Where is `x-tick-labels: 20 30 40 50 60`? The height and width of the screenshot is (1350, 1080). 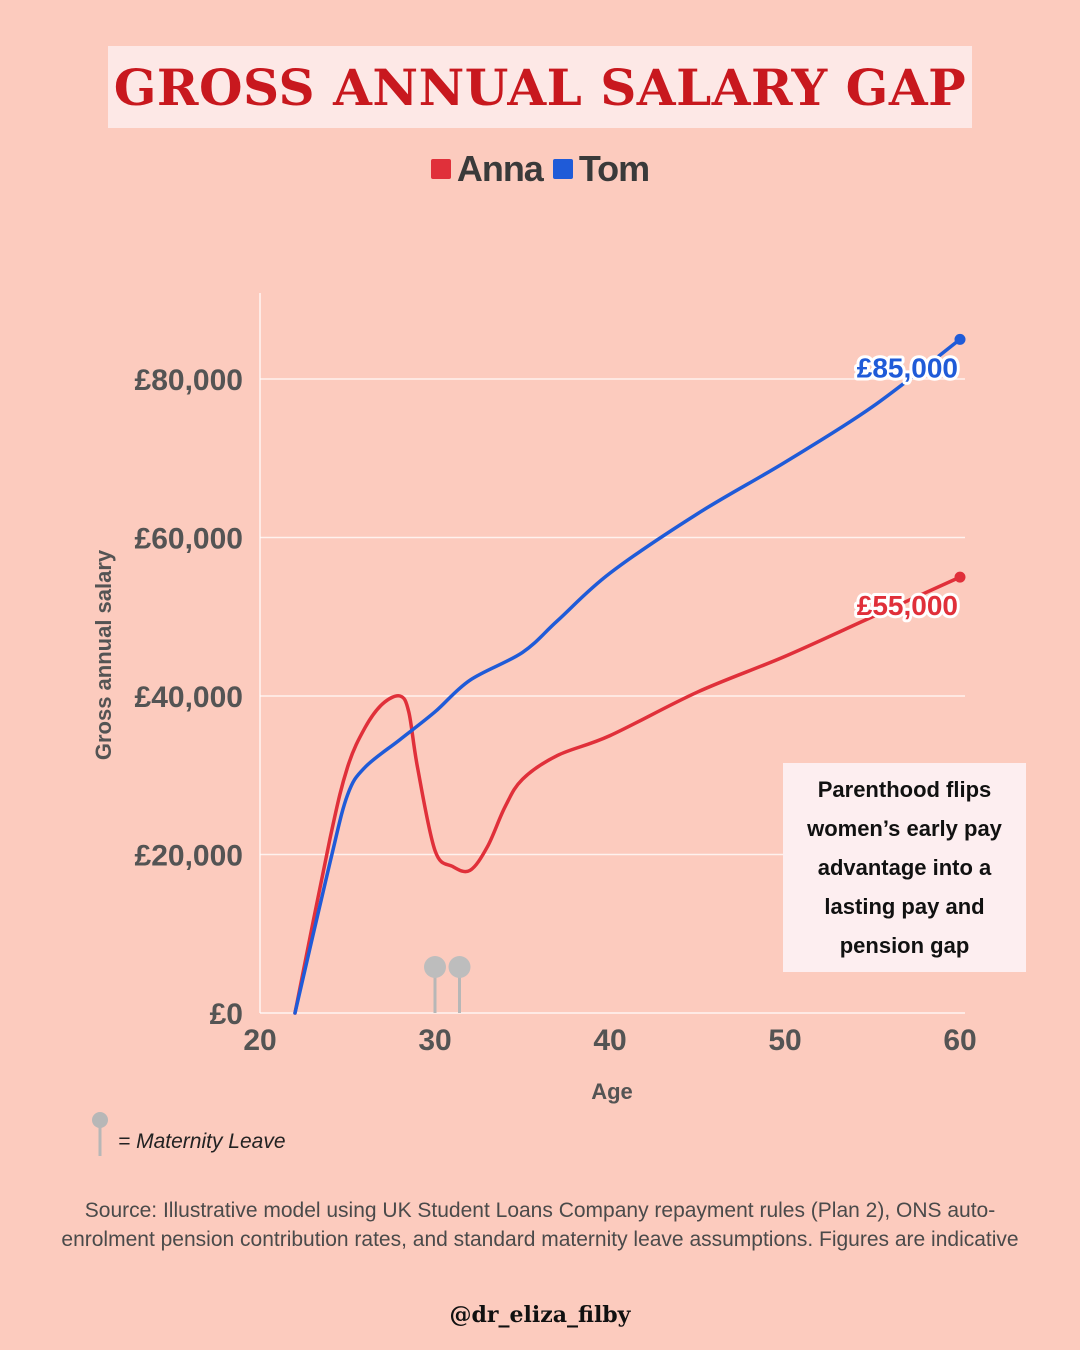
x-tick-labels: 20 30 40 50 60 is located at coordinates (609, 1040).